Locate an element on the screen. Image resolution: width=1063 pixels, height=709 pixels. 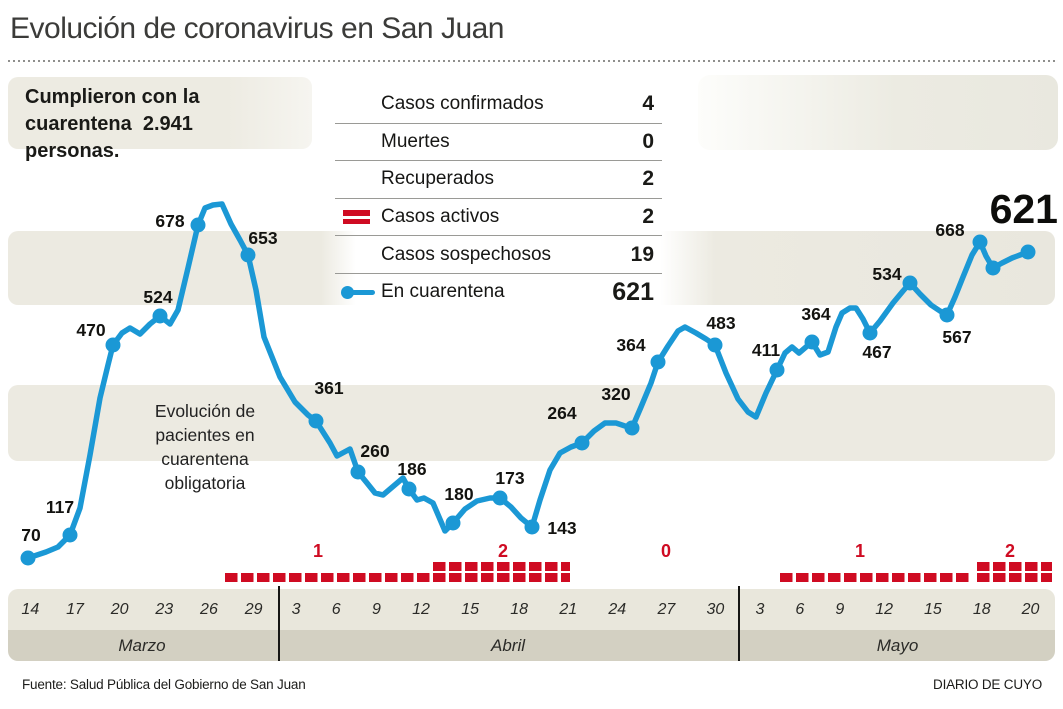
current-quarantine-value: 621 is located at coordinates (1024, 209).